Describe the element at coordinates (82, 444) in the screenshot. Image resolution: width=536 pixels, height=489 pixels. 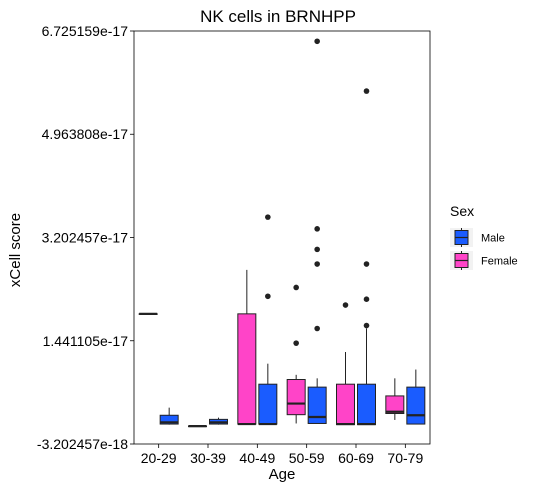
I see `y-tick-label: -3.202457e-18` at that location.